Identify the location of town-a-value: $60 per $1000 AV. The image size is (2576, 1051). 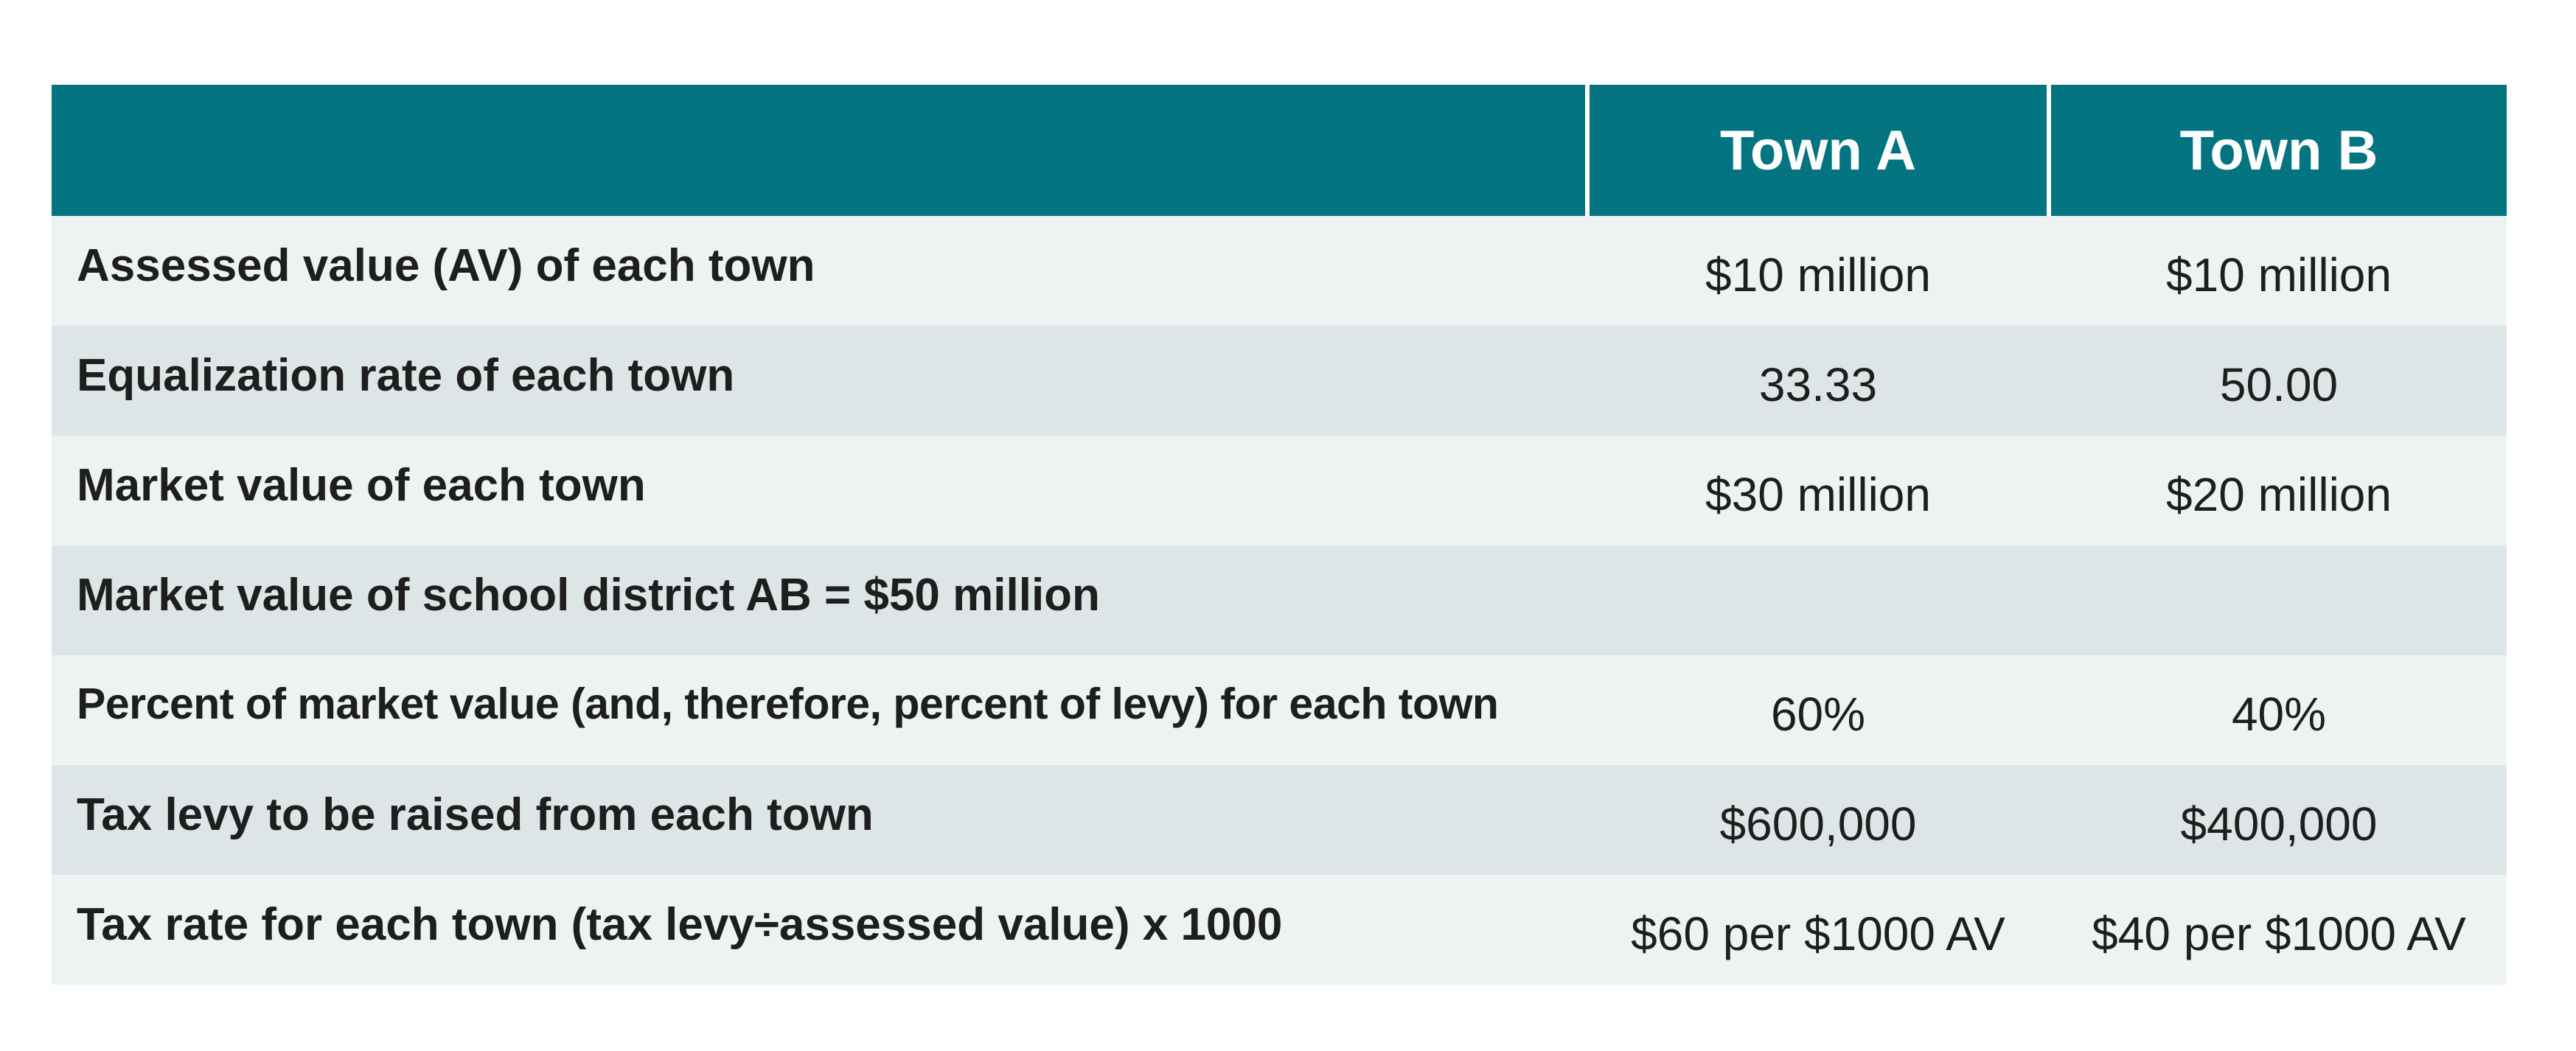
(1819, 930).